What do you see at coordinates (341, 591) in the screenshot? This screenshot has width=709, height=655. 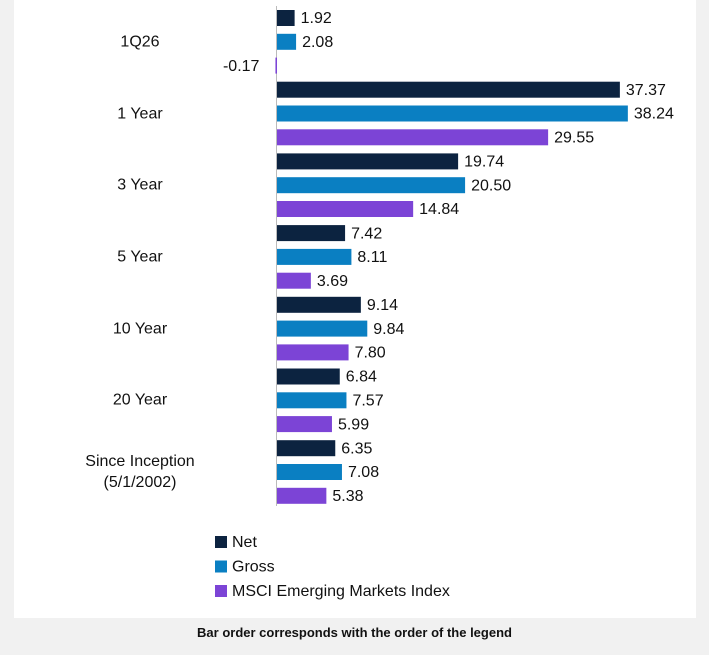 I see `legend-label: MSCI Emerging Markets Index` at bounding box center [341, 591].